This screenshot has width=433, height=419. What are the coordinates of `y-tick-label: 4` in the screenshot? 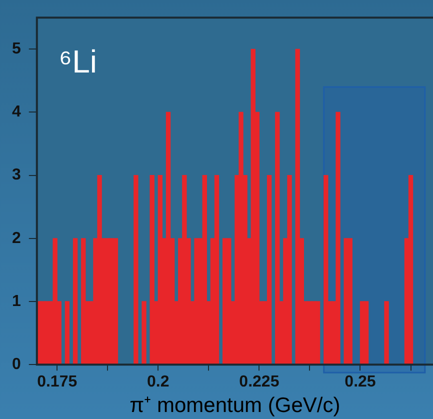 It's located at (16, 112).